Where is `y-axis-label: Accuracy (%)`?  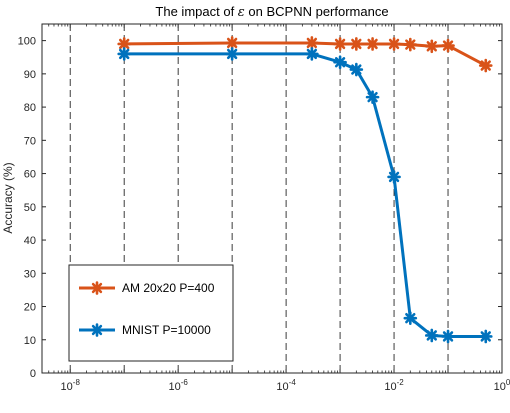 y-axis-label: Accuracy (%) is located at coordinates (8, 197).